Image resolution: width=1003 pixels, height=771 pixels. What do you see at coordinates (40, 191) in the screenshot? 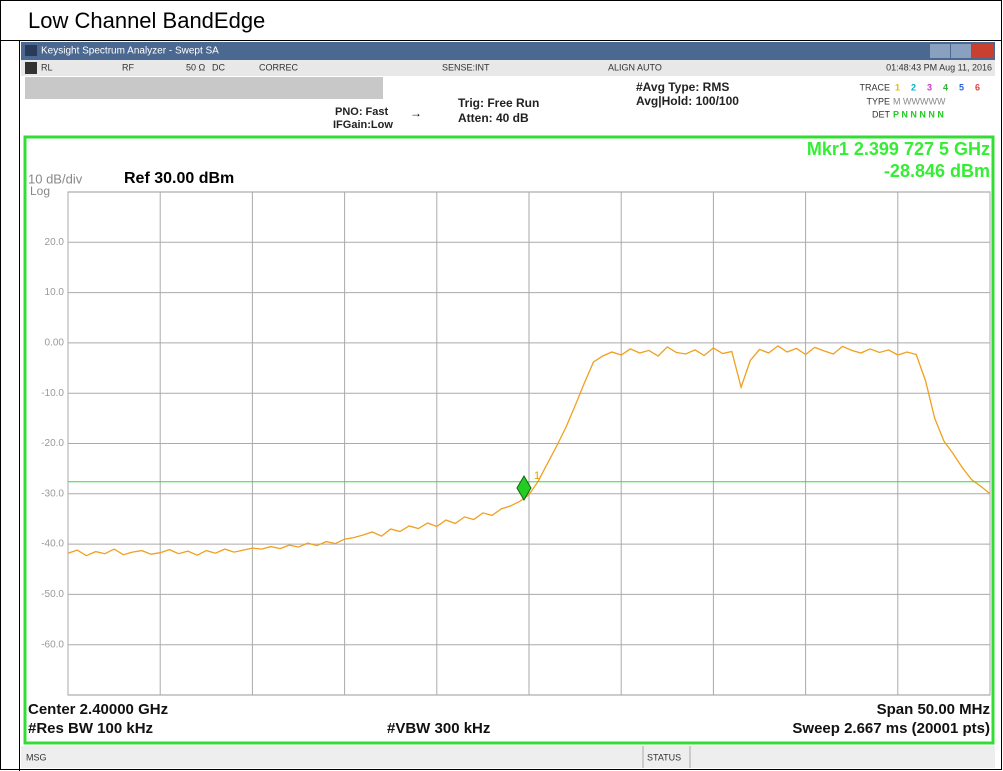
I see `scale-type: Log` at bounding box center [40, 191].